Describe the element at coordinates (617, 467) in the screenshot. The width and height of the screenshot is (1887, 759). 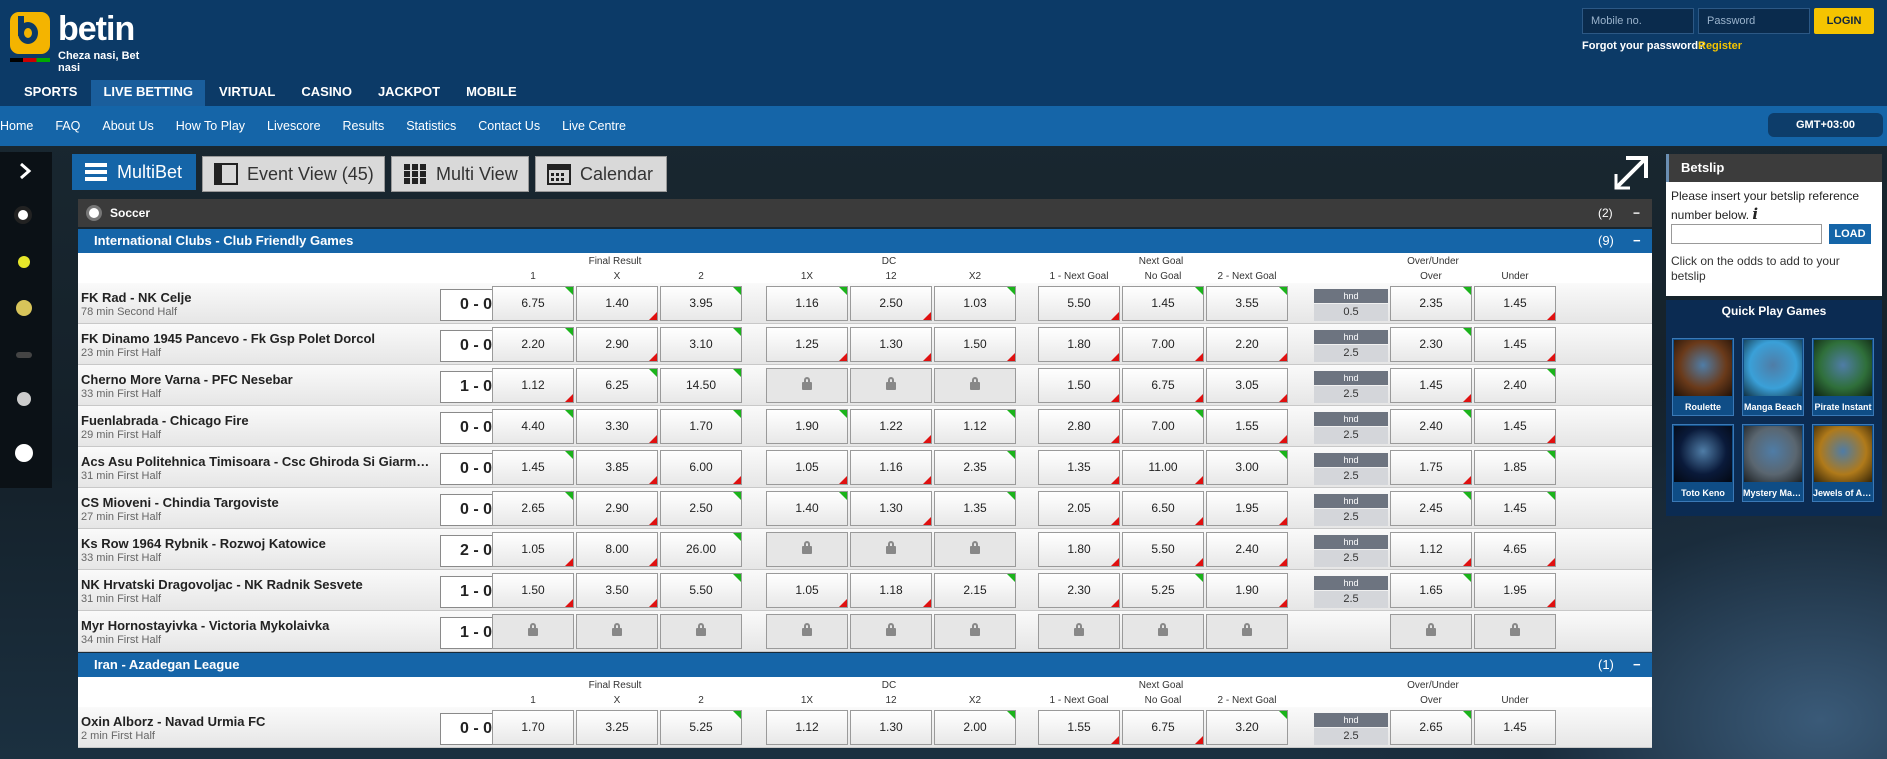
I see `odds-final-result: 3.85` at that location.